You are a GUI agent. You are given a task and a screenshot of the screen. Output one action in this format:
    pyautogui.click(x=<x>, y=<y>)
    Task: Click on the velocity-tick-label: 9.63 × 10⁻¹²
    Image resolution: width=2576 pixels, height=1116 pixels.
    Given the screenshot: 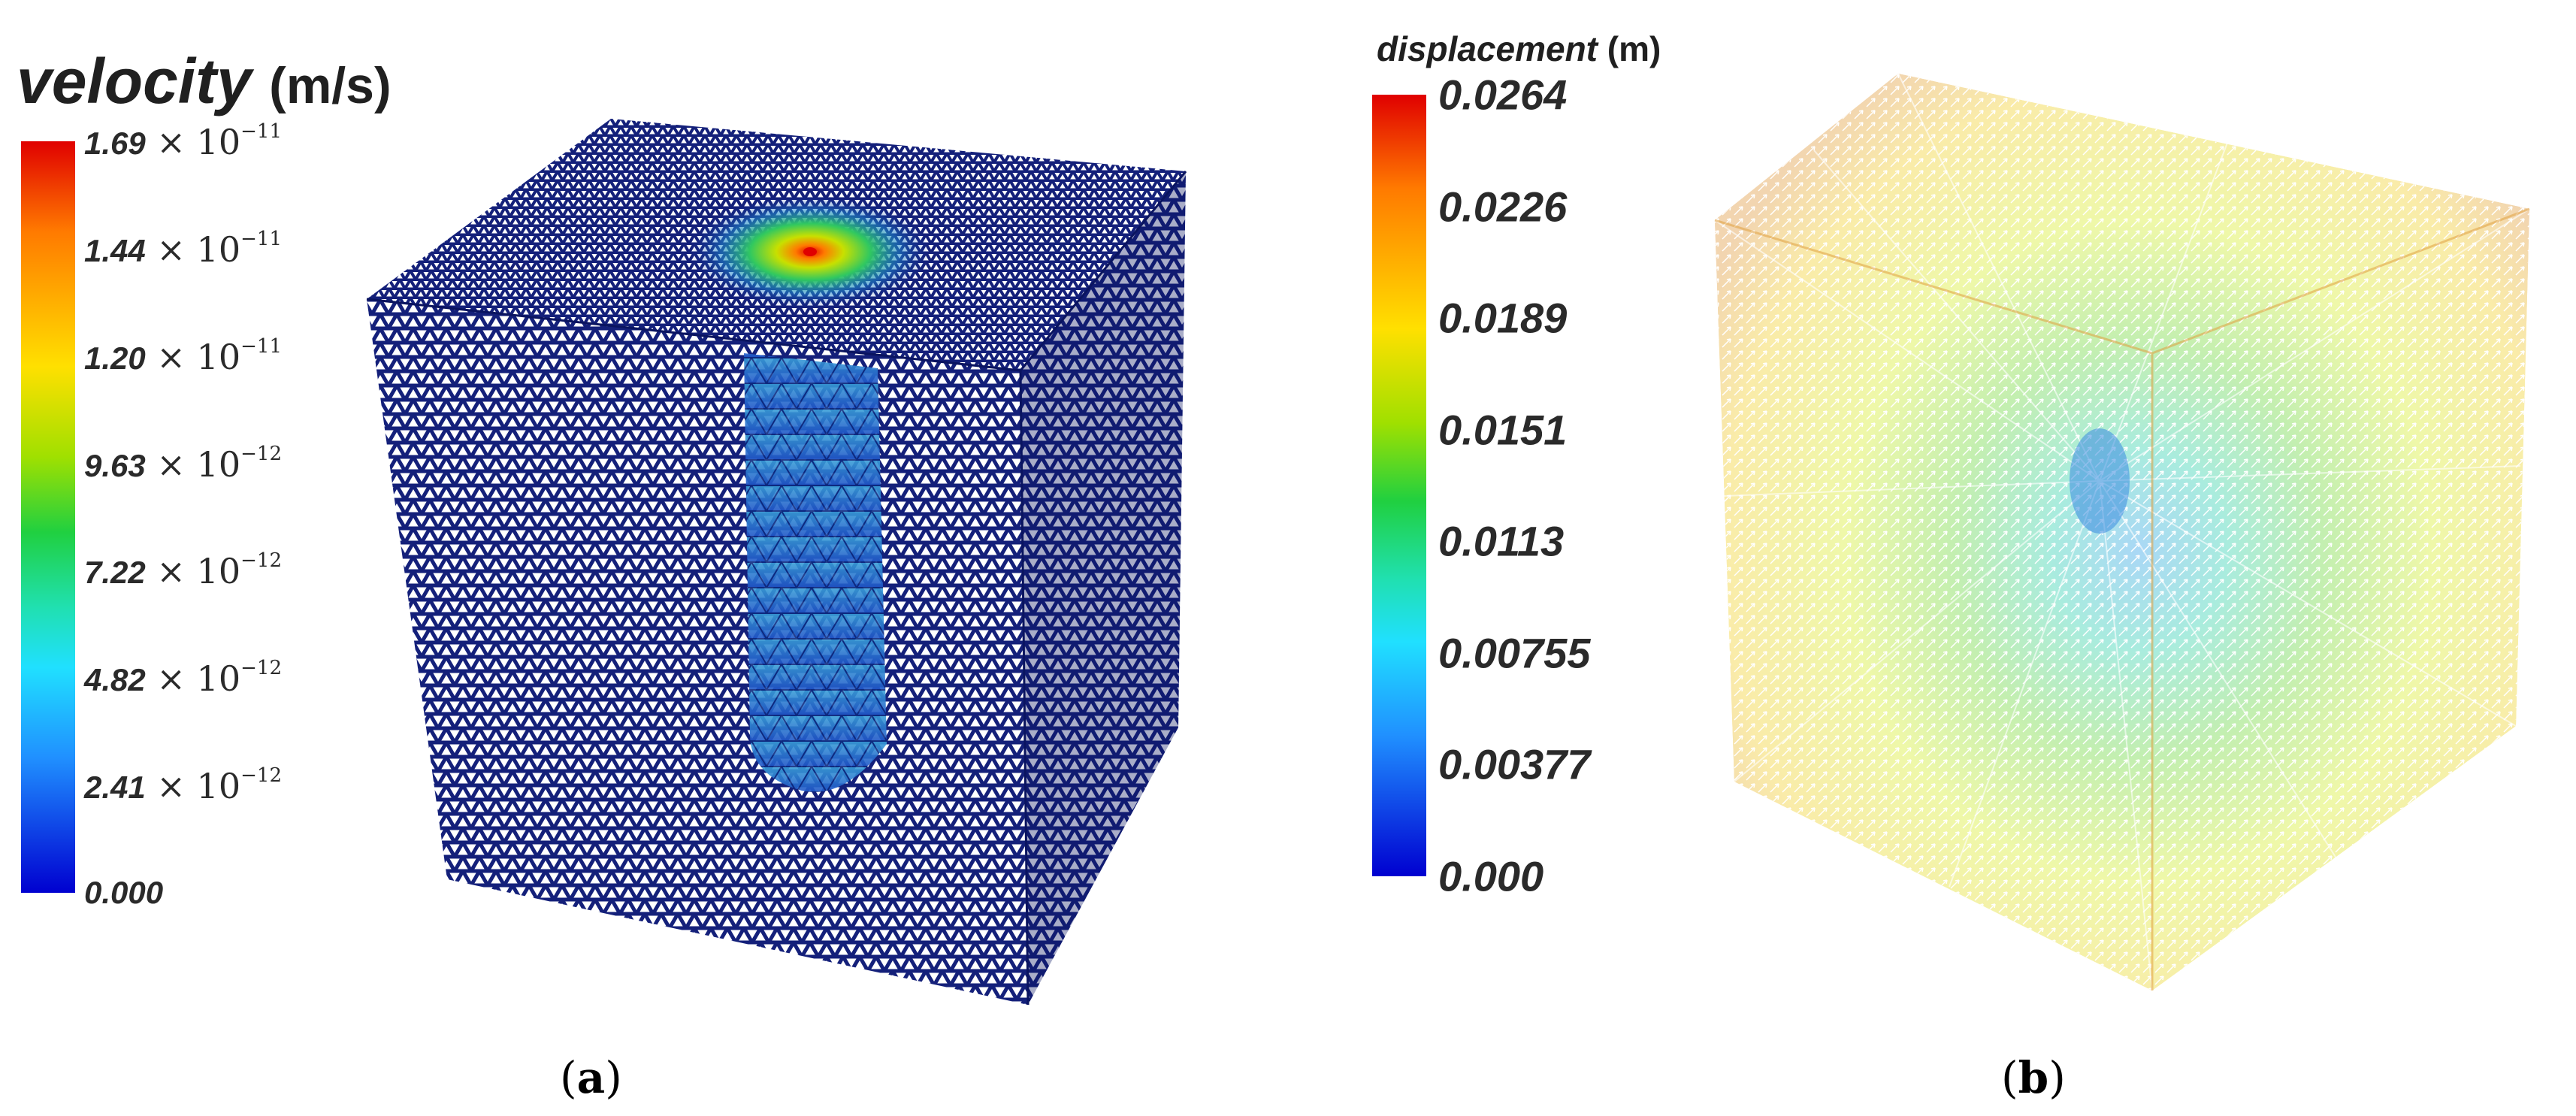 What is the action you would take?
    pyautogui.click(x=184, y=463)
    